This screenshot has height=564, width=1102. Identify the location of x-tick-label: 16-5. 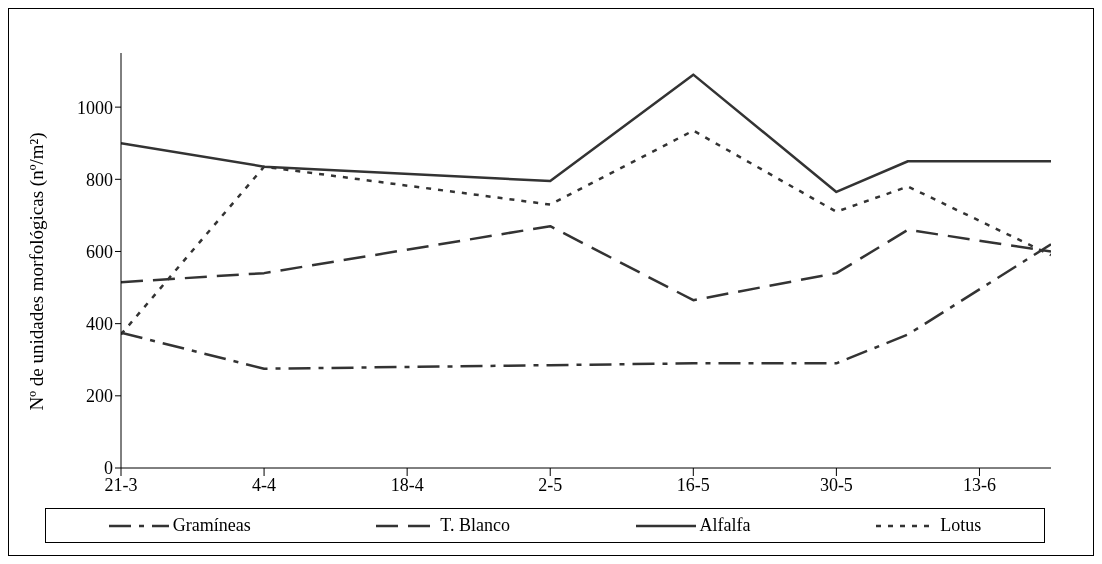
(693, 484).